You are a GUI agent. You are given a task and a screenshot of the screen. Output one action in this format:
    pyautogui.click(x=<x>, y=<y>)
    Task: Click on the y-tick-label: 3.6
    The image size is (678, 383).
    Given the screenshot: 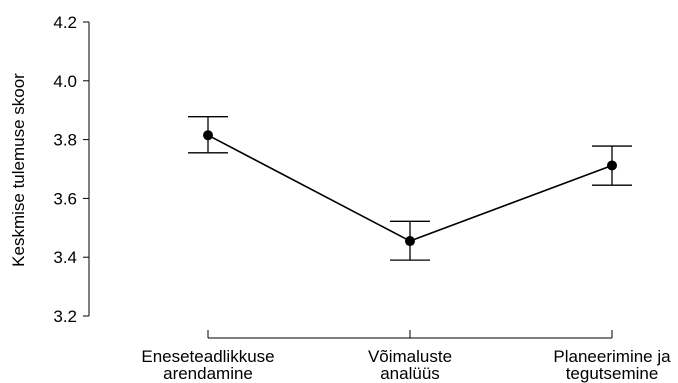 What is the action you would take?
    pyautogui.click(x=65, y=198)
    